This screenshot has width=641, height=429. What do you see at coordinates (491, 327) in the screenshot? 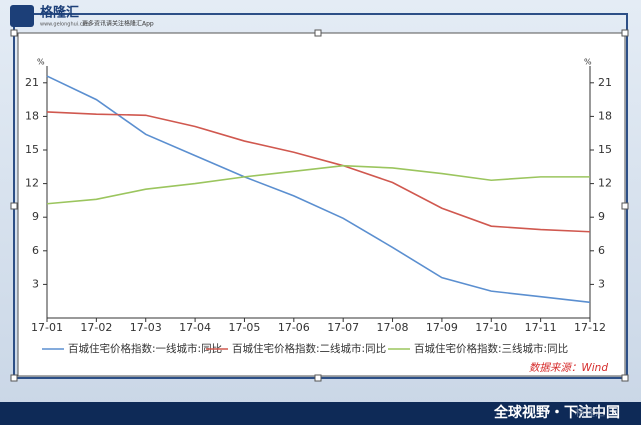
I see `x-tick-label: 17-10` at bounding box center [491, 327].